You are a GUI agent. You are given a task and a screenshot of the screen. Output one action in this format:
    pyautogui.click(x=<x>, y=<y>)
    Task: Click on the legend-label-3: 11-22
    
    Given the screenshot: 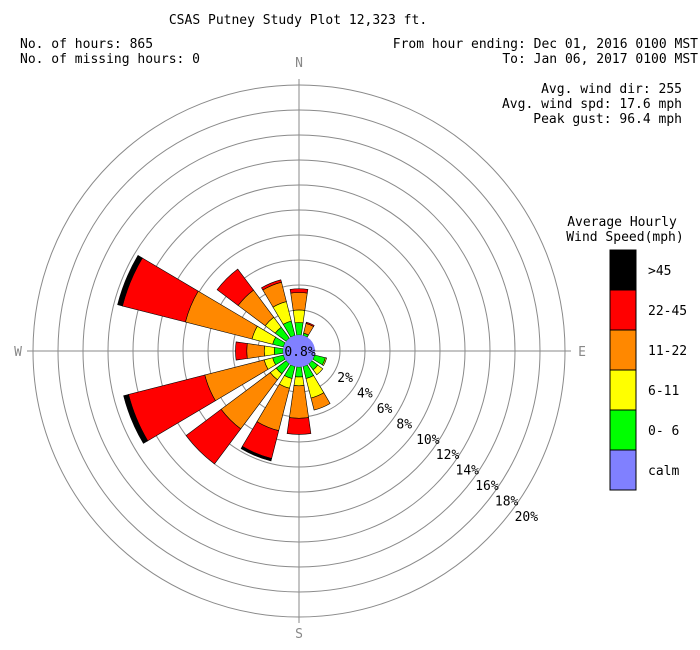 What is the action you would take?
    pyautogui.click(x=667, y=351)
    